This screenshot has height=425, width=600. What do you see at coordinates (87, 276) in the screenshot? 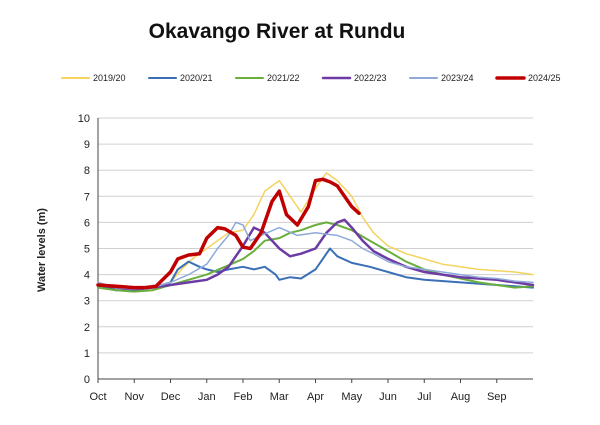
I see `y-tick-label: 4` at bounding box center [87, 276].